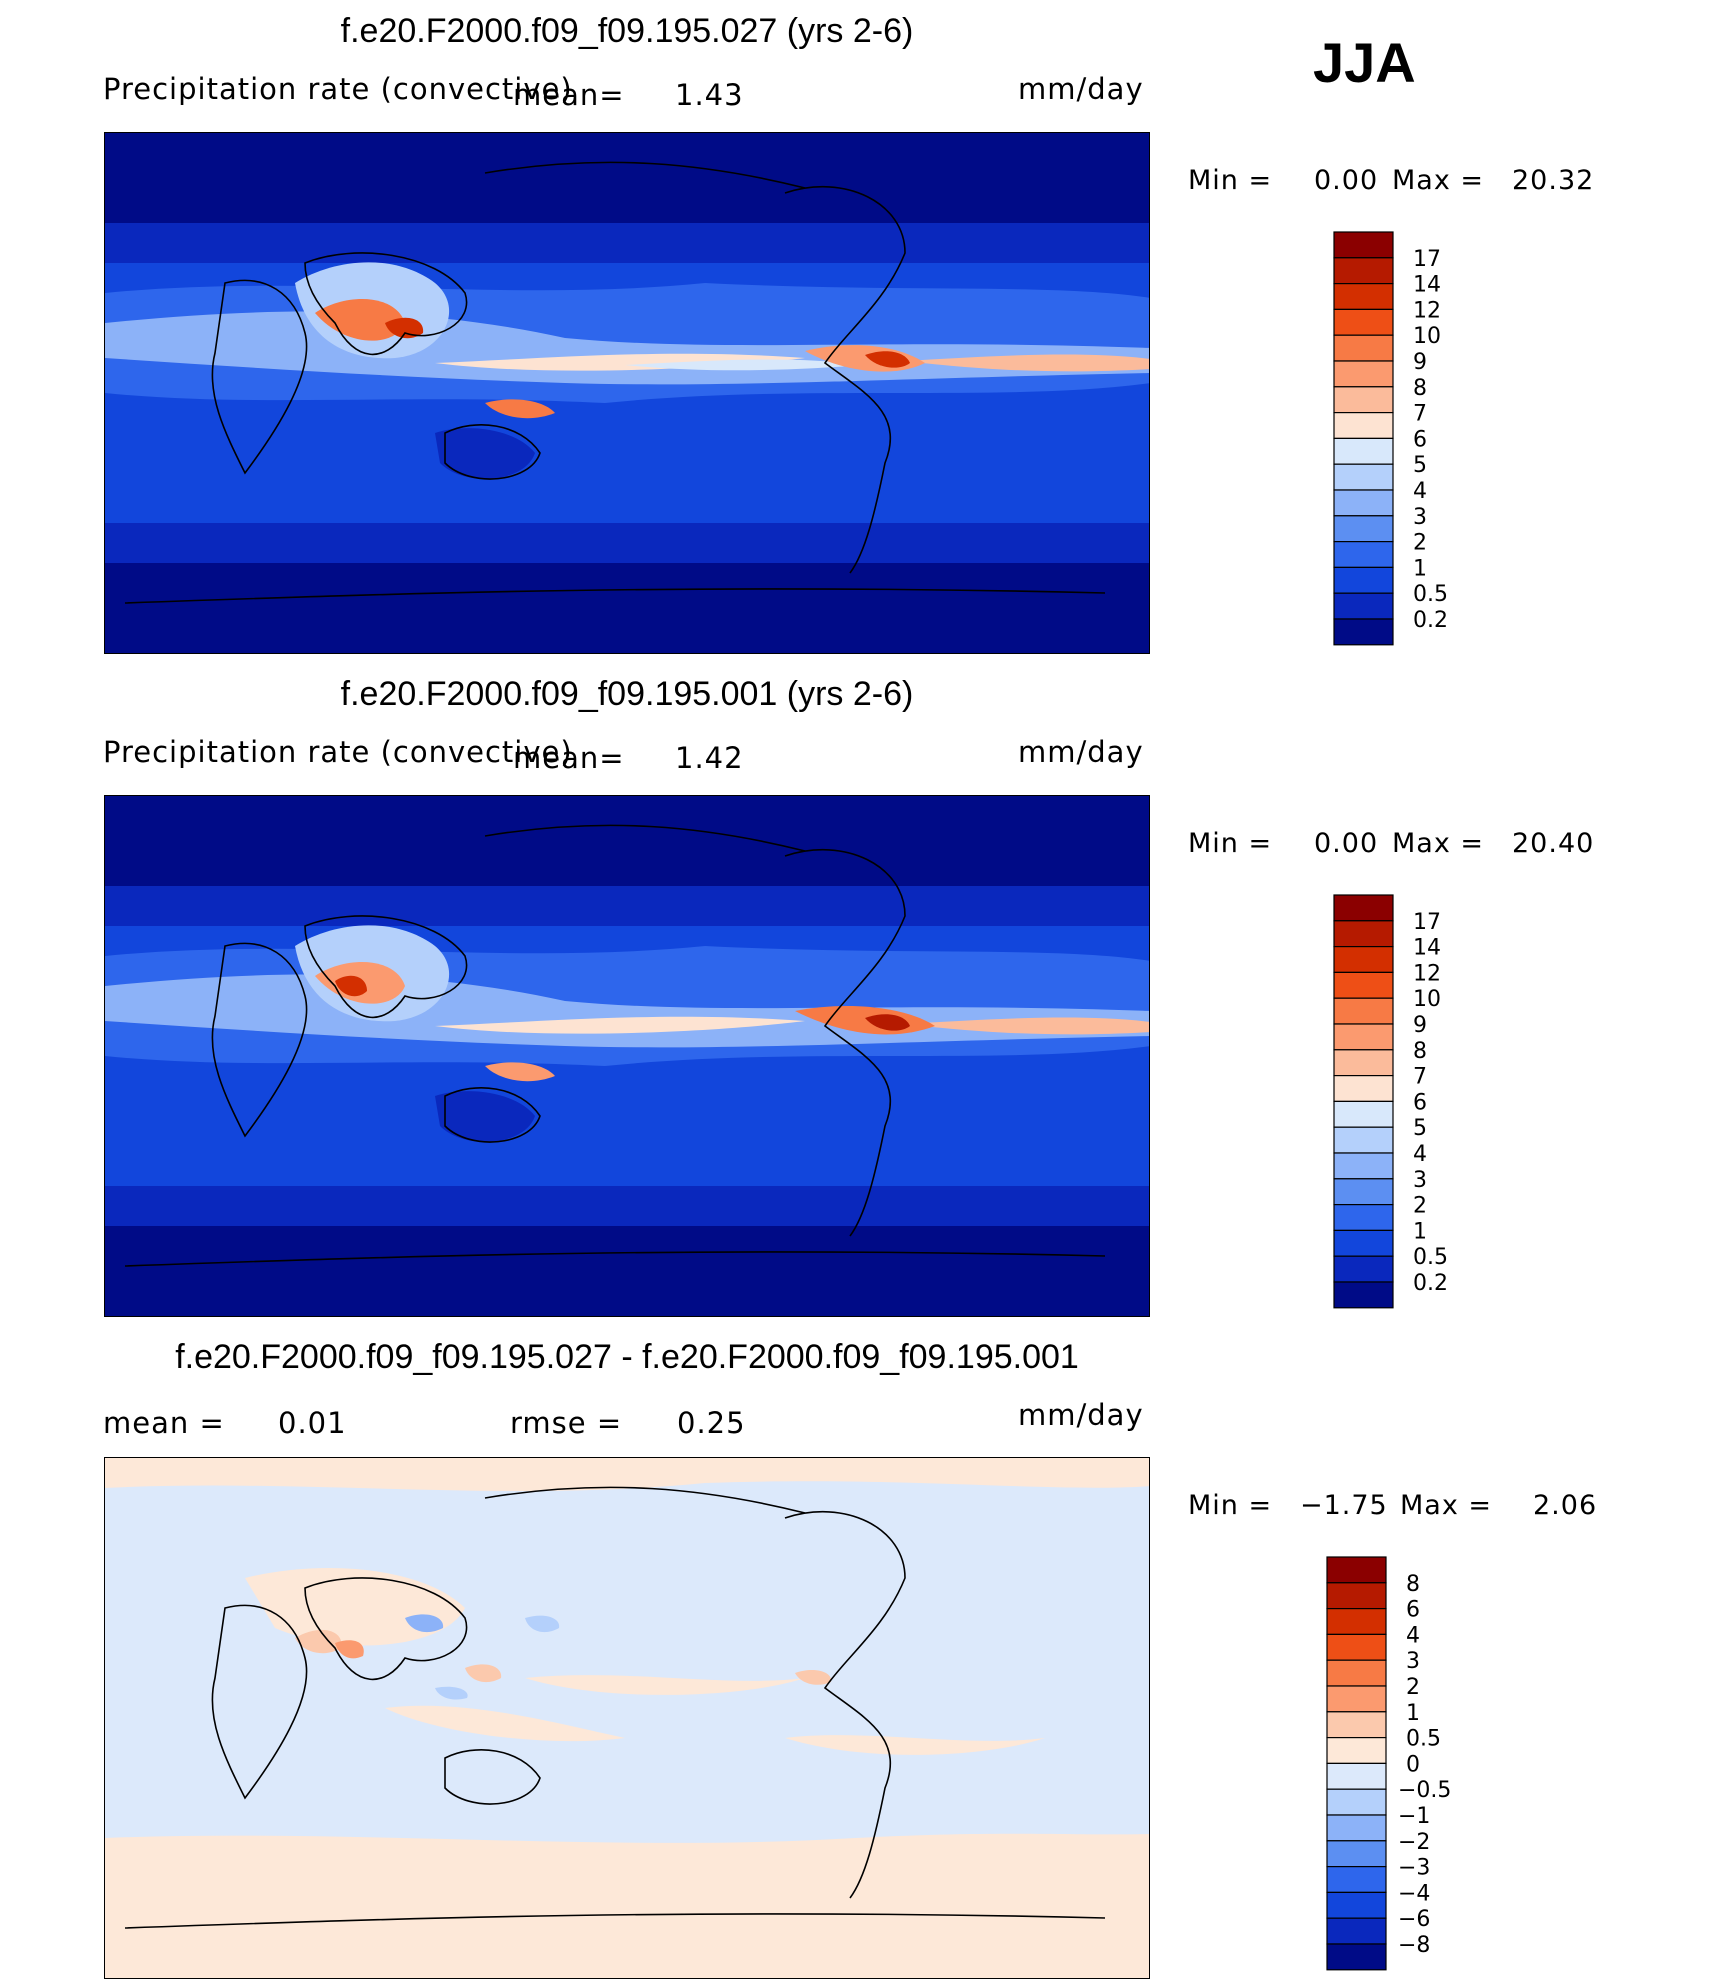 Image resolution: width=1710 pixels, height=1985 pixels. I want to click on panel1-mean-value: 1.43, so click(709, 95).